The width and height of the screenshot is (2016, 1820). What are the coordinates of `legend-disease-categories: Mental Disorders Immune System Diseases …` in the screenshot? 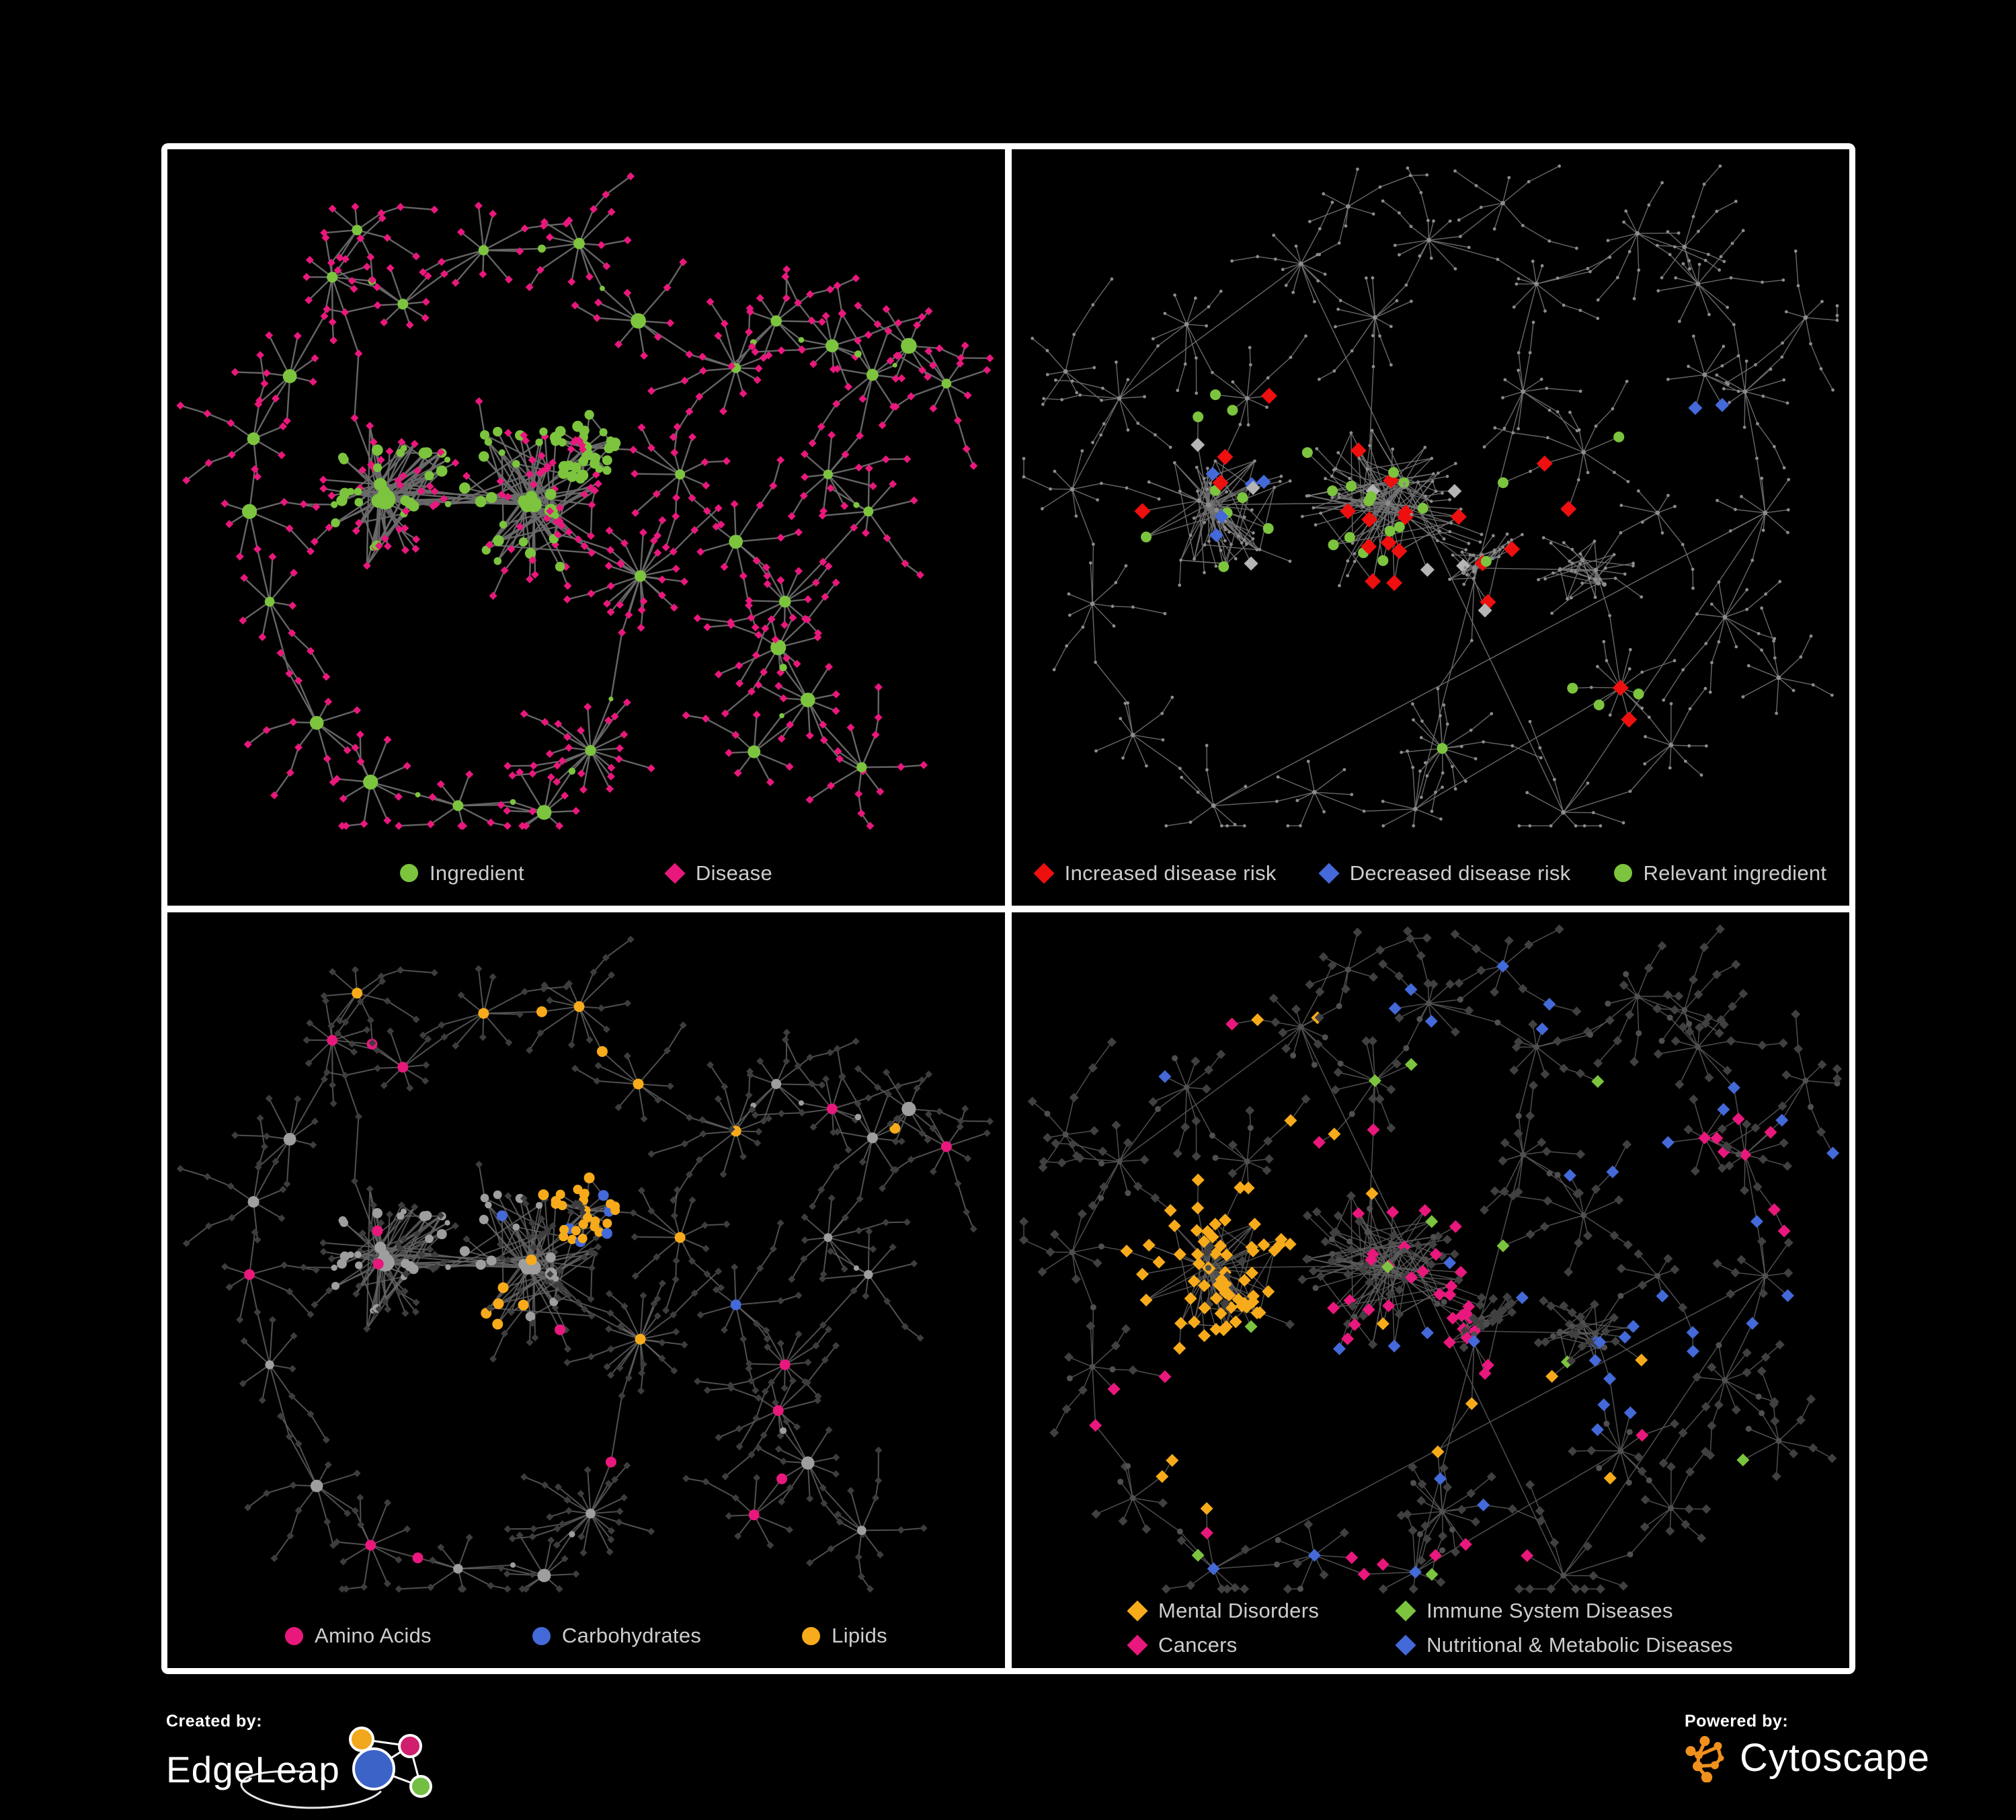 It's located at (1430, 1628).